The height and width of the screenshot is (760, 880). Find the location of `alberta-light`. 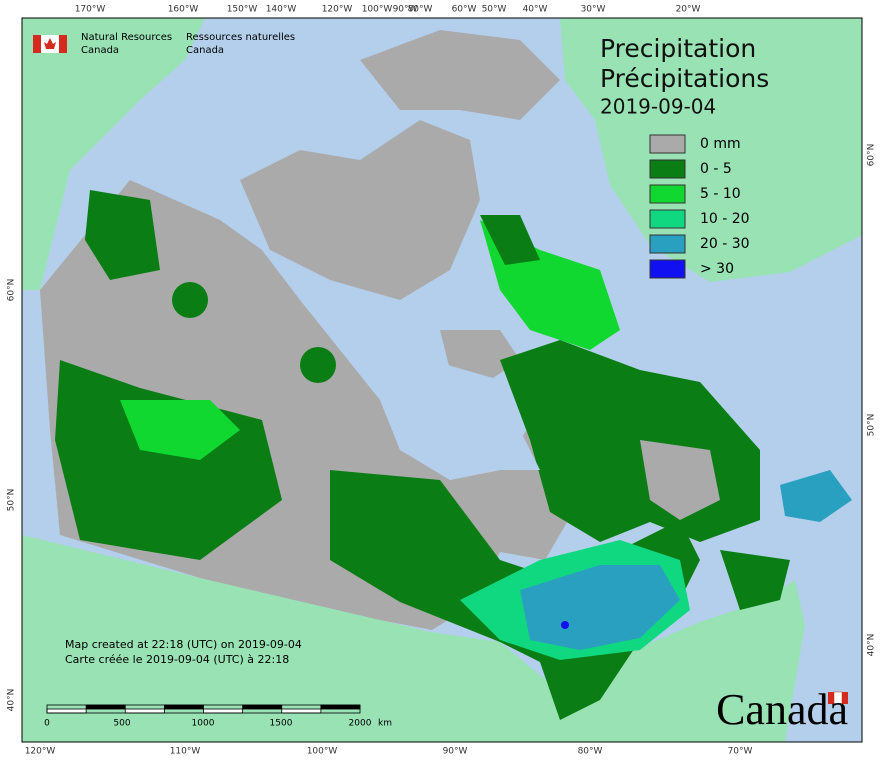

alberta-light is located at coordinates (180, 430).